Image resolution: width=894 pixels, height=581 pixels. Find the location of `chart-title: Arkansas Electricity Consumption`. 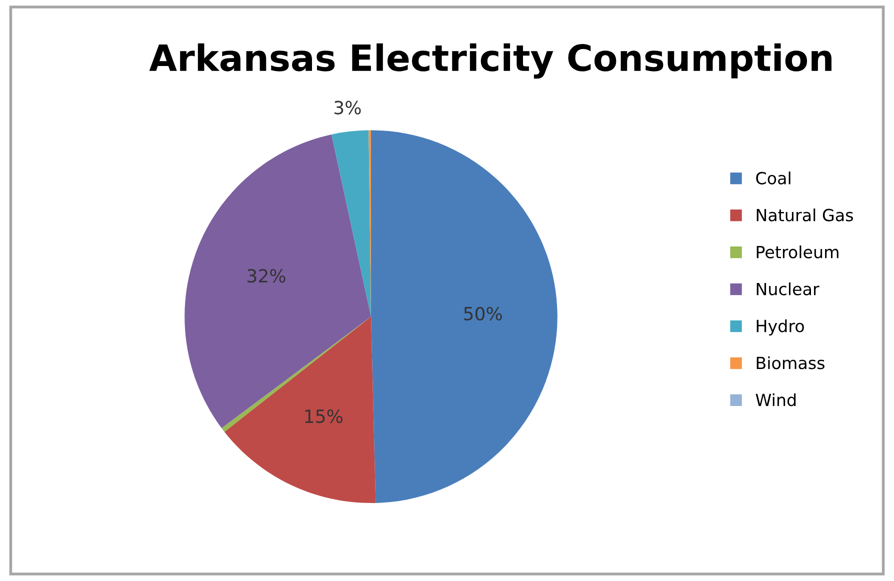

chart-title: Arkansas Electricity Consumption is located at coordinates (490, 61).